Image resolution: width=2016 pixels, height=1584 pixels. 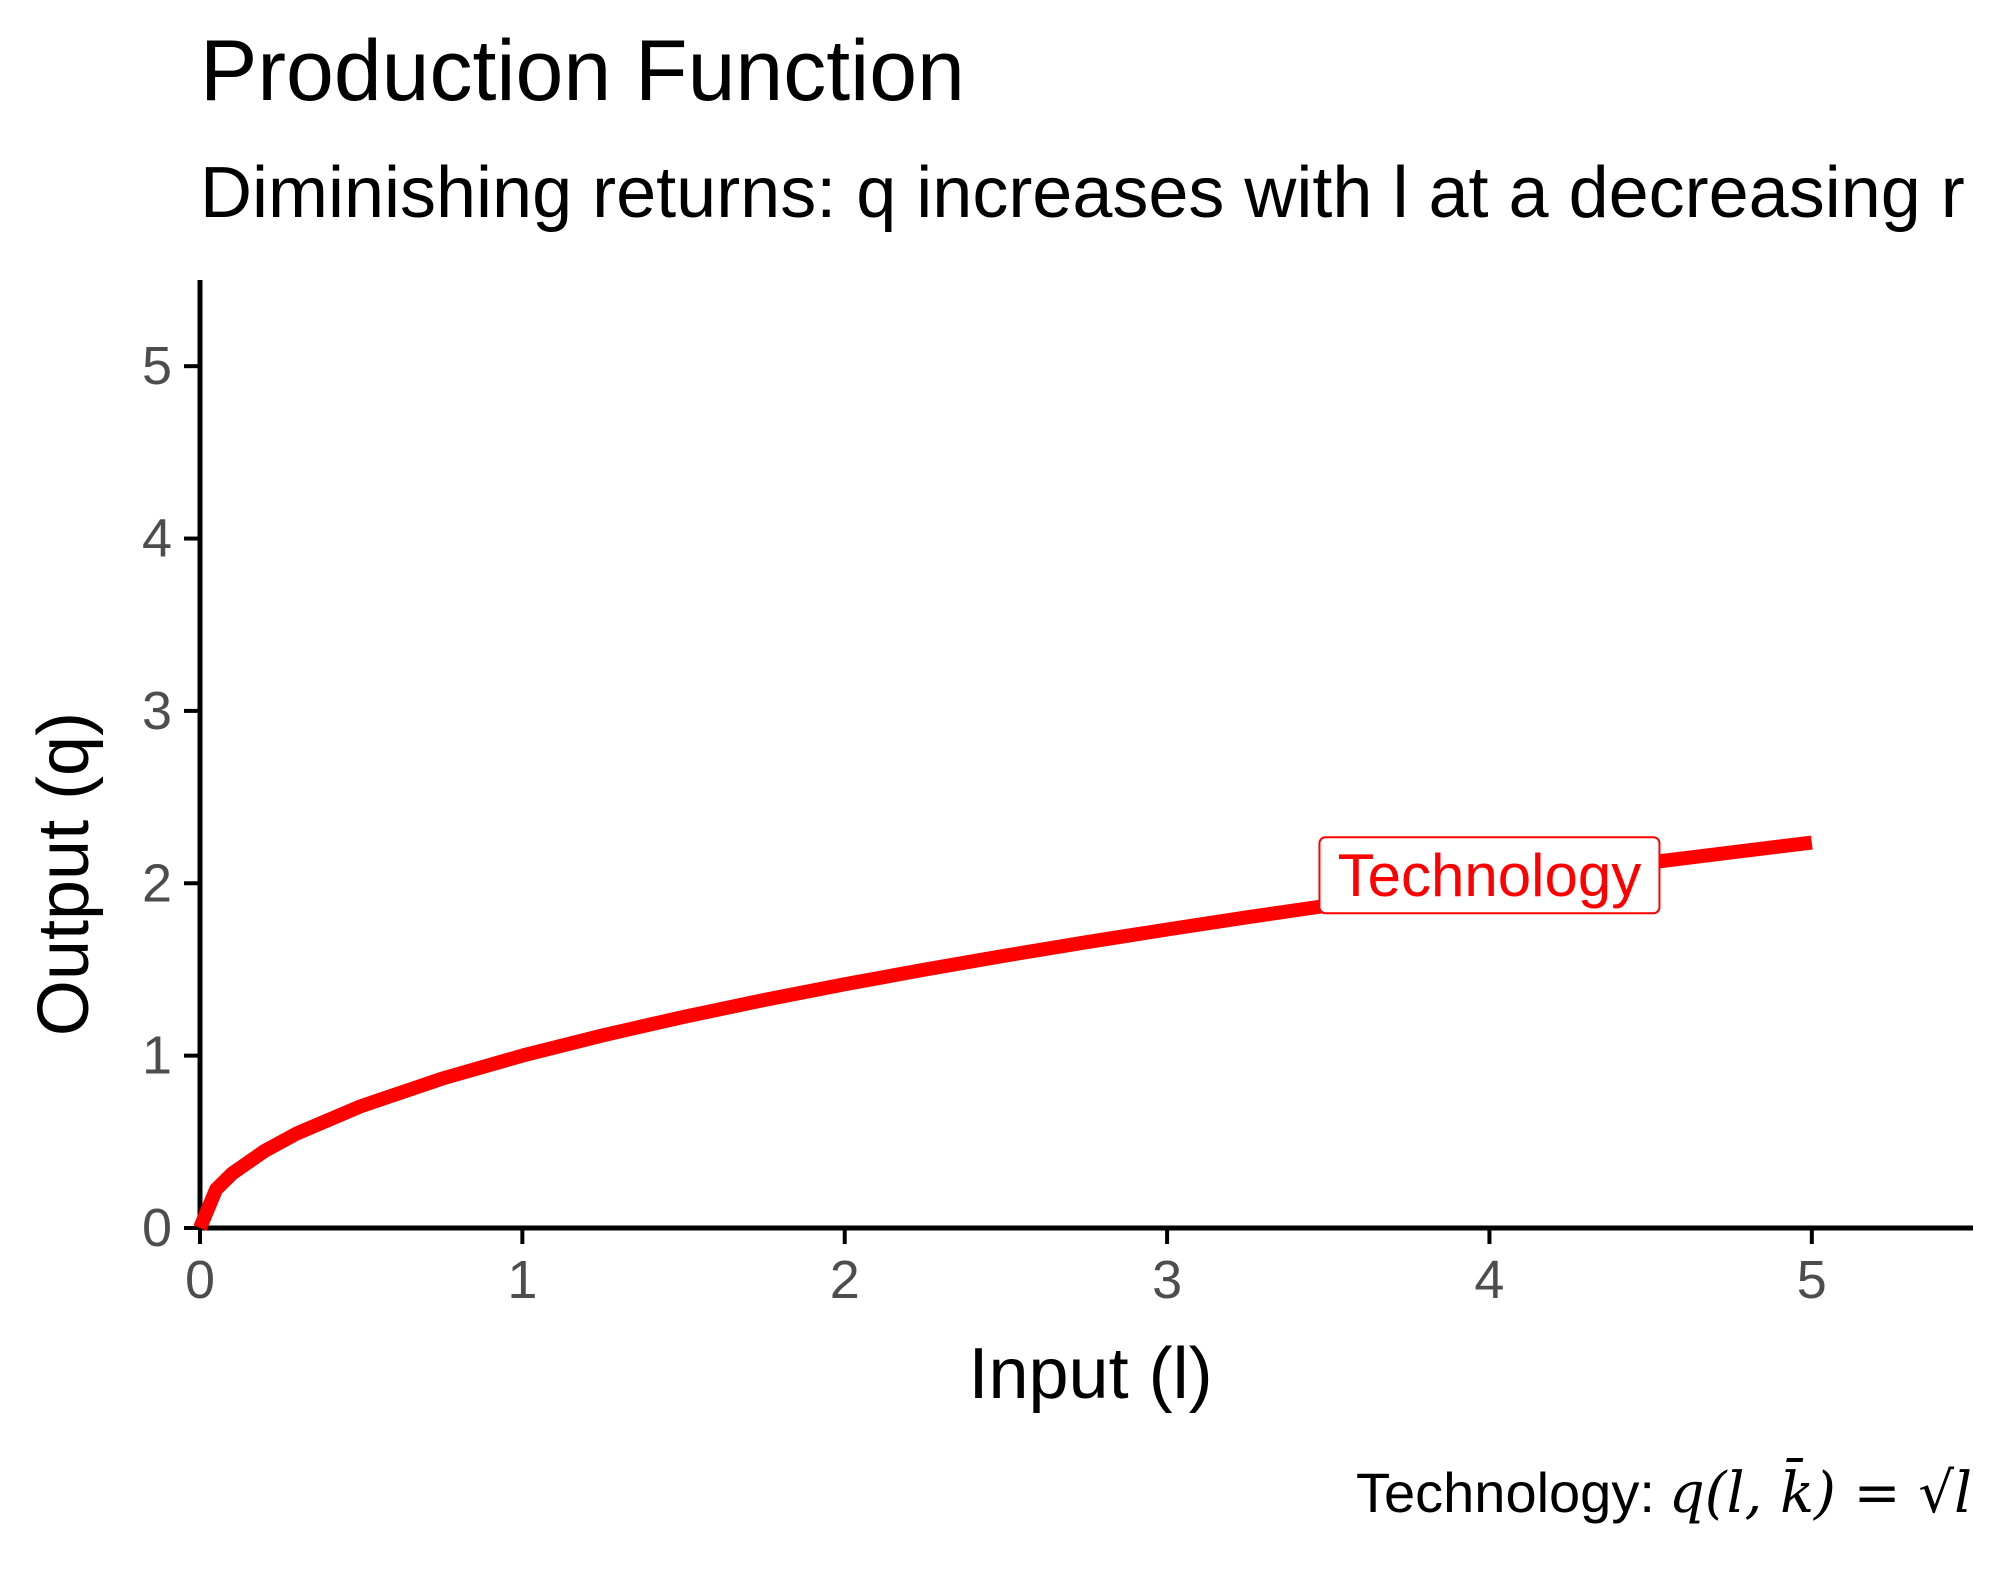 What do you see at coordinates (157, 366) in the screenshot?
I see `y-tick-label: 5` at bounding box center [157, 366].